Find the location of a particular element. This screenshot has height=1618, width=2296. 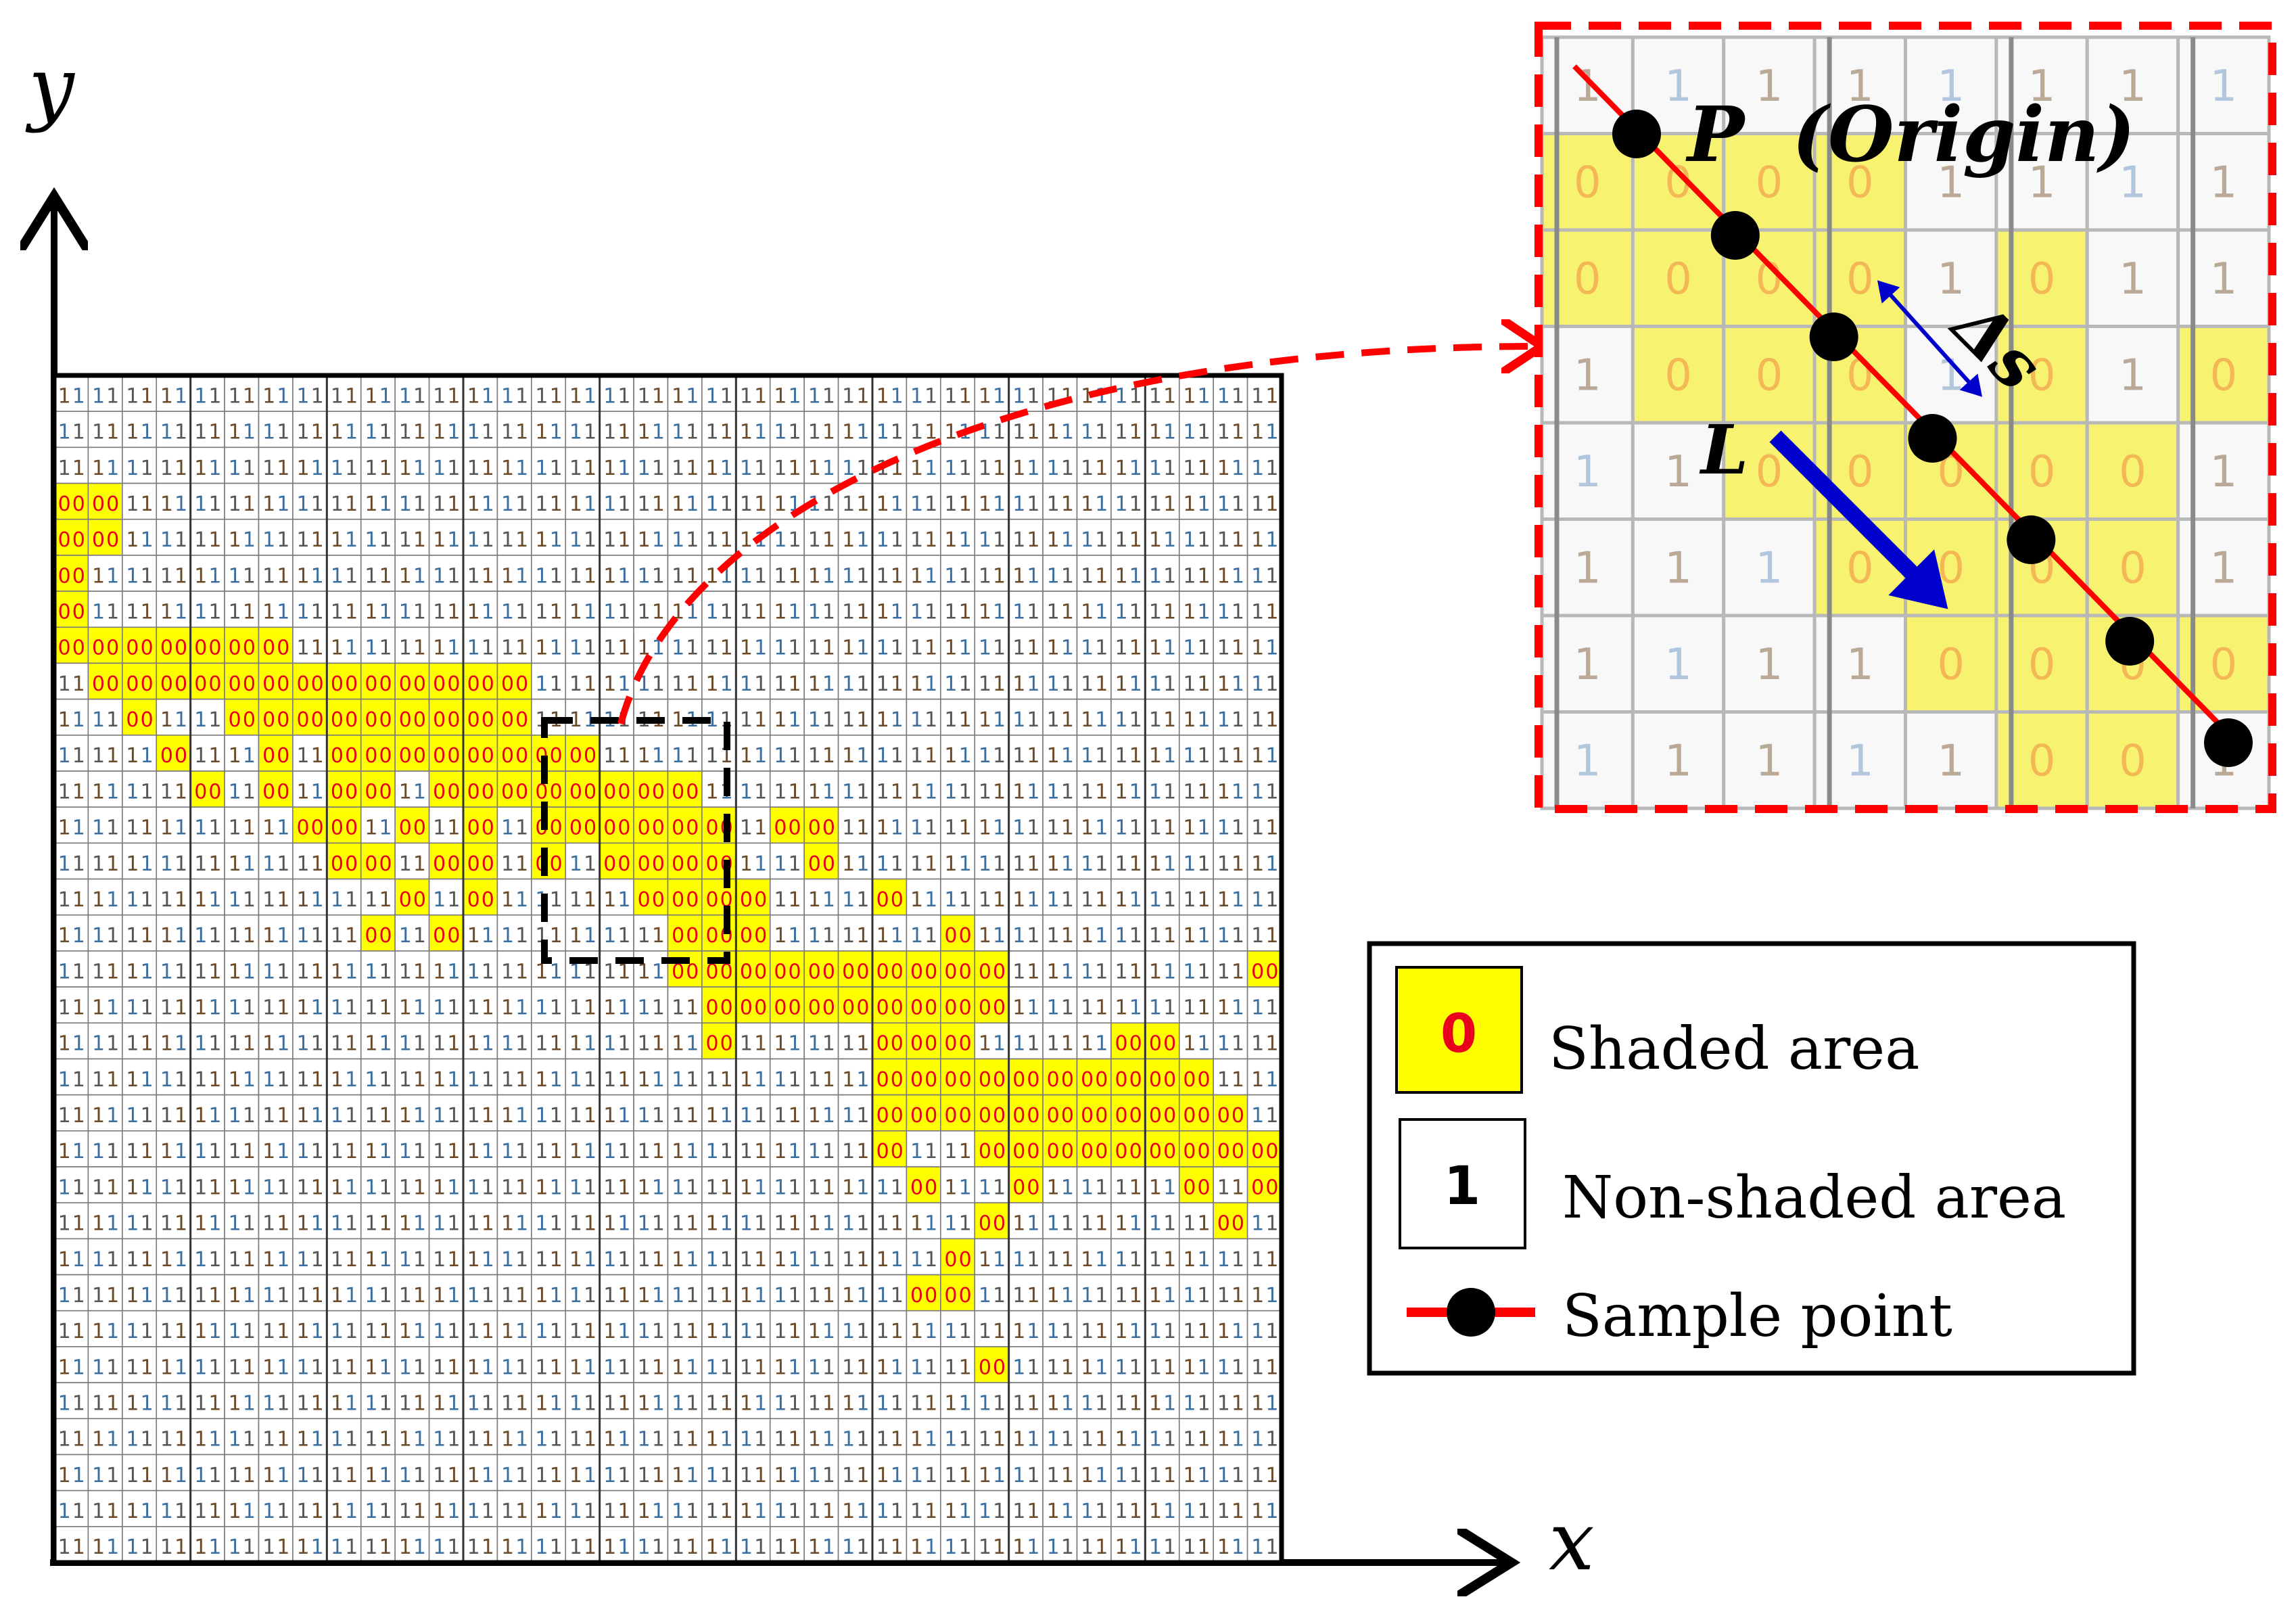

y-axis-label: y is located at coordinates (50, 88).